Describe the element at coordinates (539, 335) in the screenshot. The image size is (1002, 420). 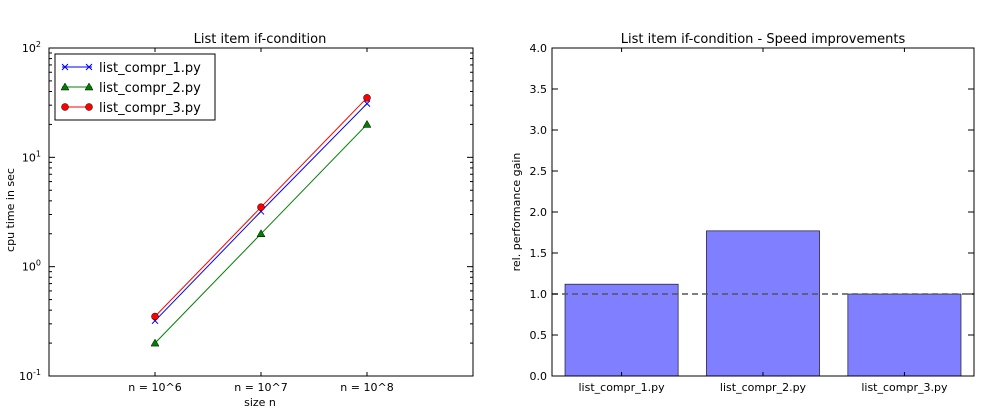
I see `bar-y-tick-label-2: 0.5` at that location.